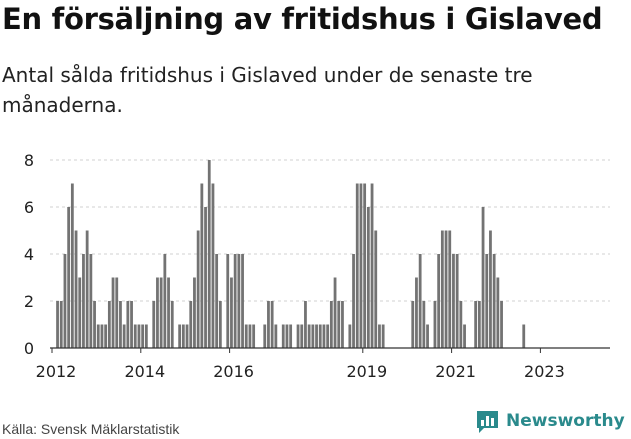 The height and width of the screenshot is (439, 631). Describe the element at coordinates (233, 371) in the screenshot. I see `x-tick-label: 2016` at that location.